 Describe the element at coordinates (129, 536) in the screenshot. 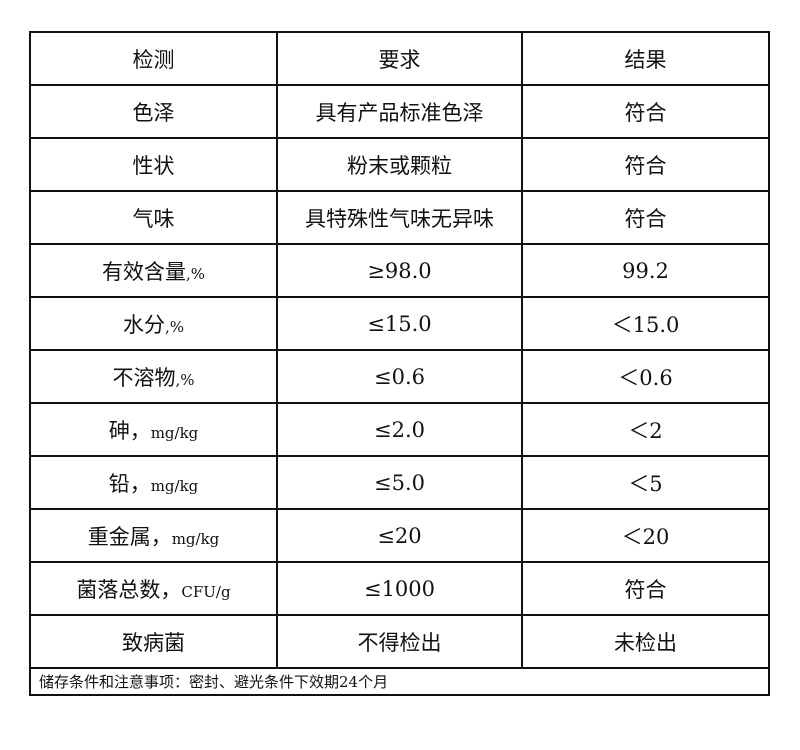

I see `item-name: 重金属，` at that location.